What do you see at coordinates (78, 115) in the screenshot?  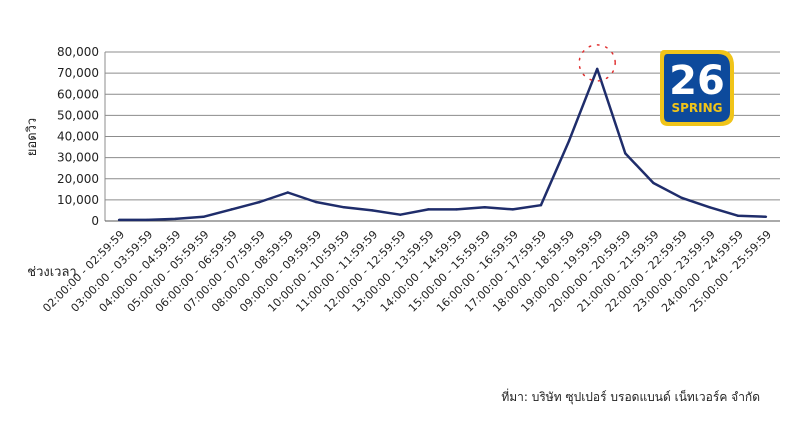 I see `y-tick-label: 50,000` at bounding box center [78, 115].